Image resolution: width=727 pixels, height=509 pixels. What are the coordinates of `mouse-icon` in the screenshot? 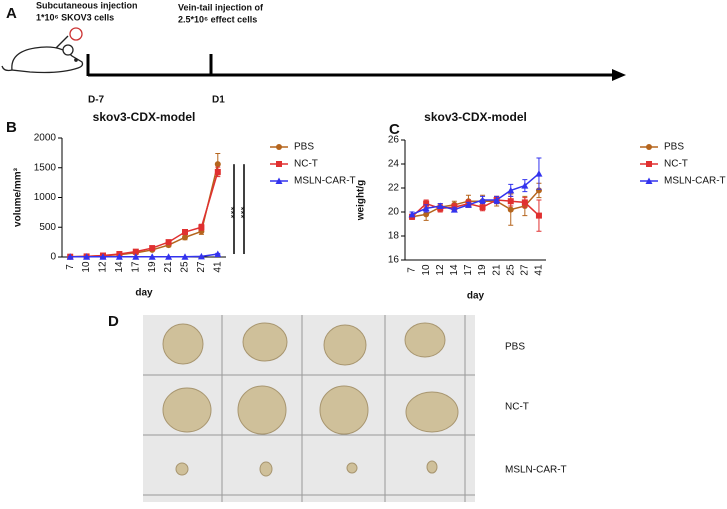 It's located at (42, 50).